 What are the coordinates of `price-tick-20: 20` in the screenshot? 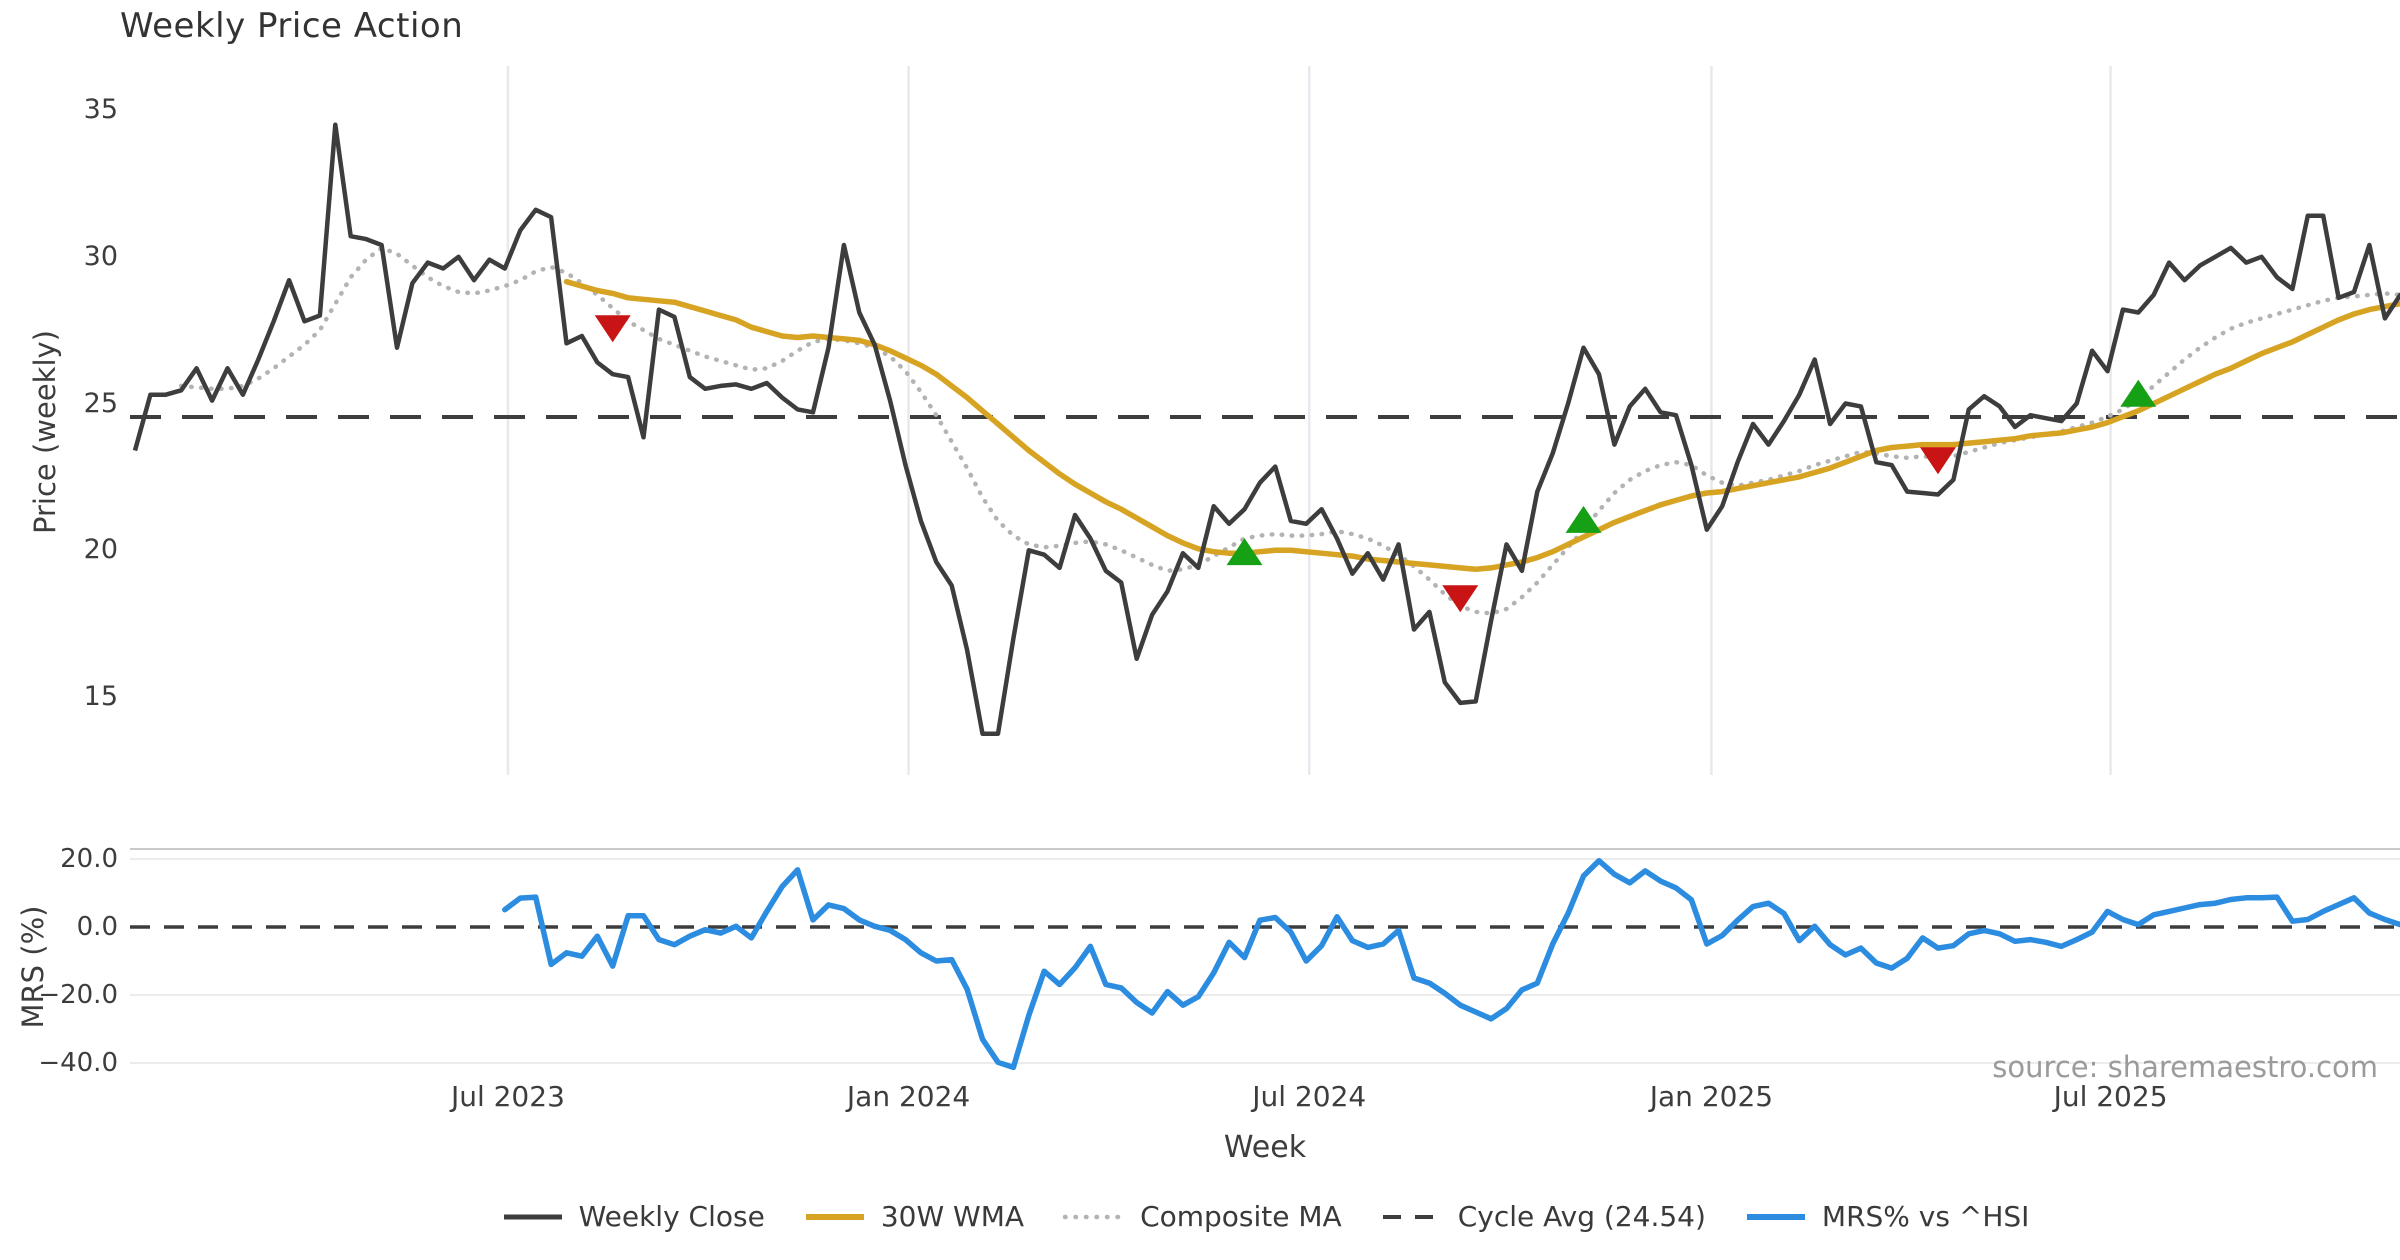 It's located at (100, 550).